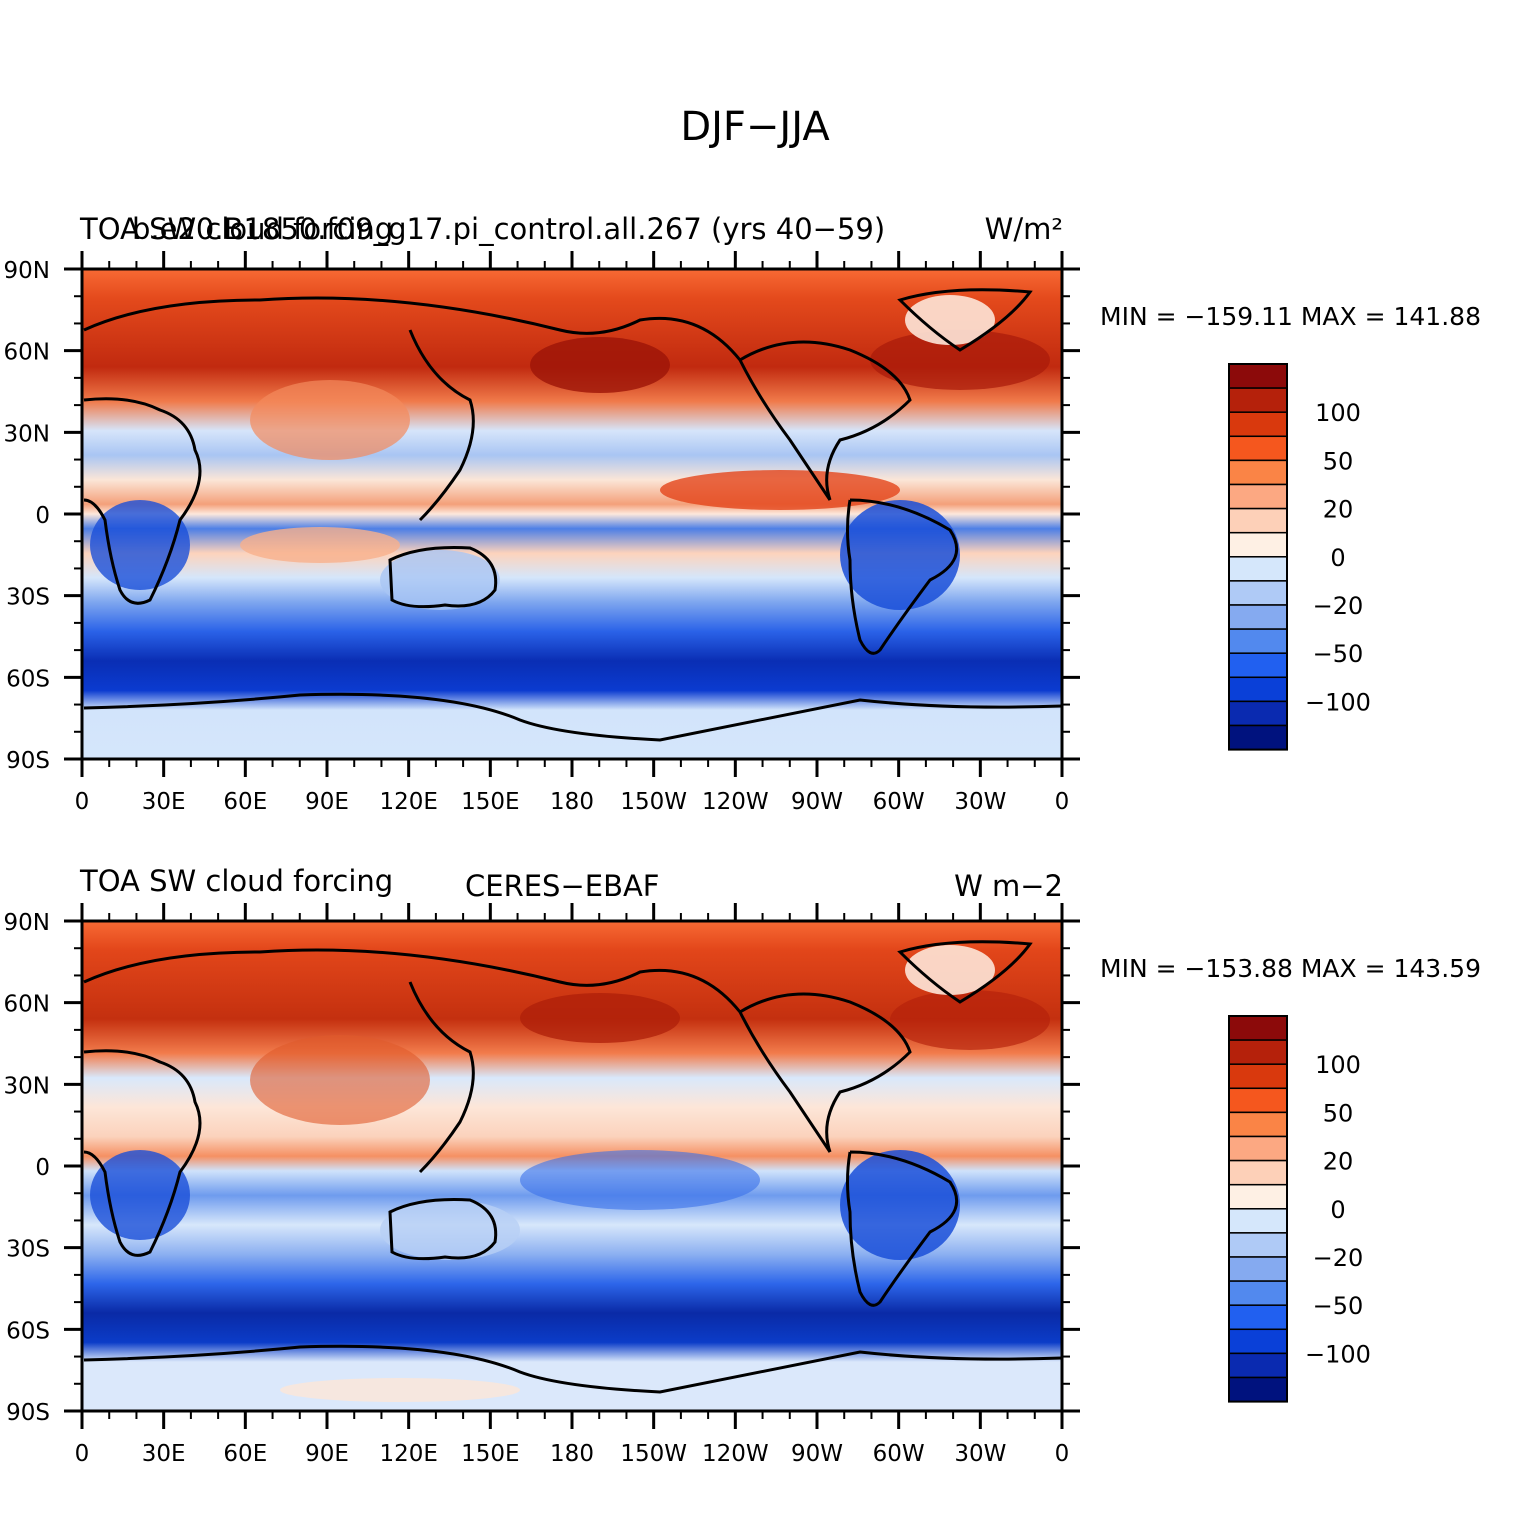  What do you see at coordinates (653, 802) in the screenshot?
I see `lon-tick-label: 150W` at bounding box center [653, 802].